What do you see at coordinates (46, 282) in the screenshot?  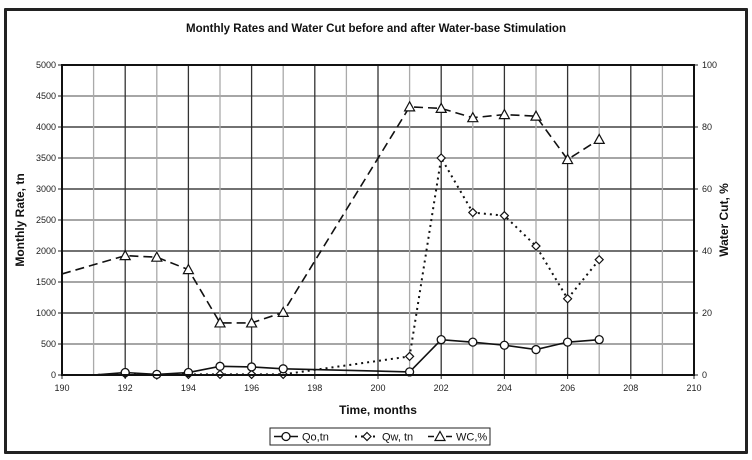 I see `y-tick-label: 1500` at bounding box center [46, 282].